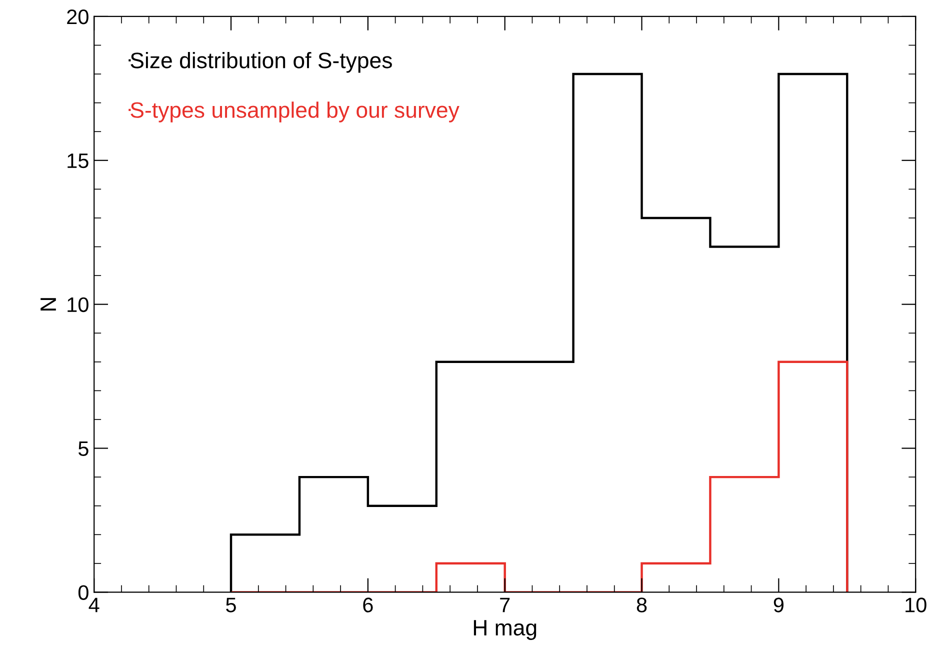 Image resolution: width=941 pixels, height=658 pixels. Describe the element at coordinates (77, 16) in the screenshot. I see `y-tick-label: 20` at that location.